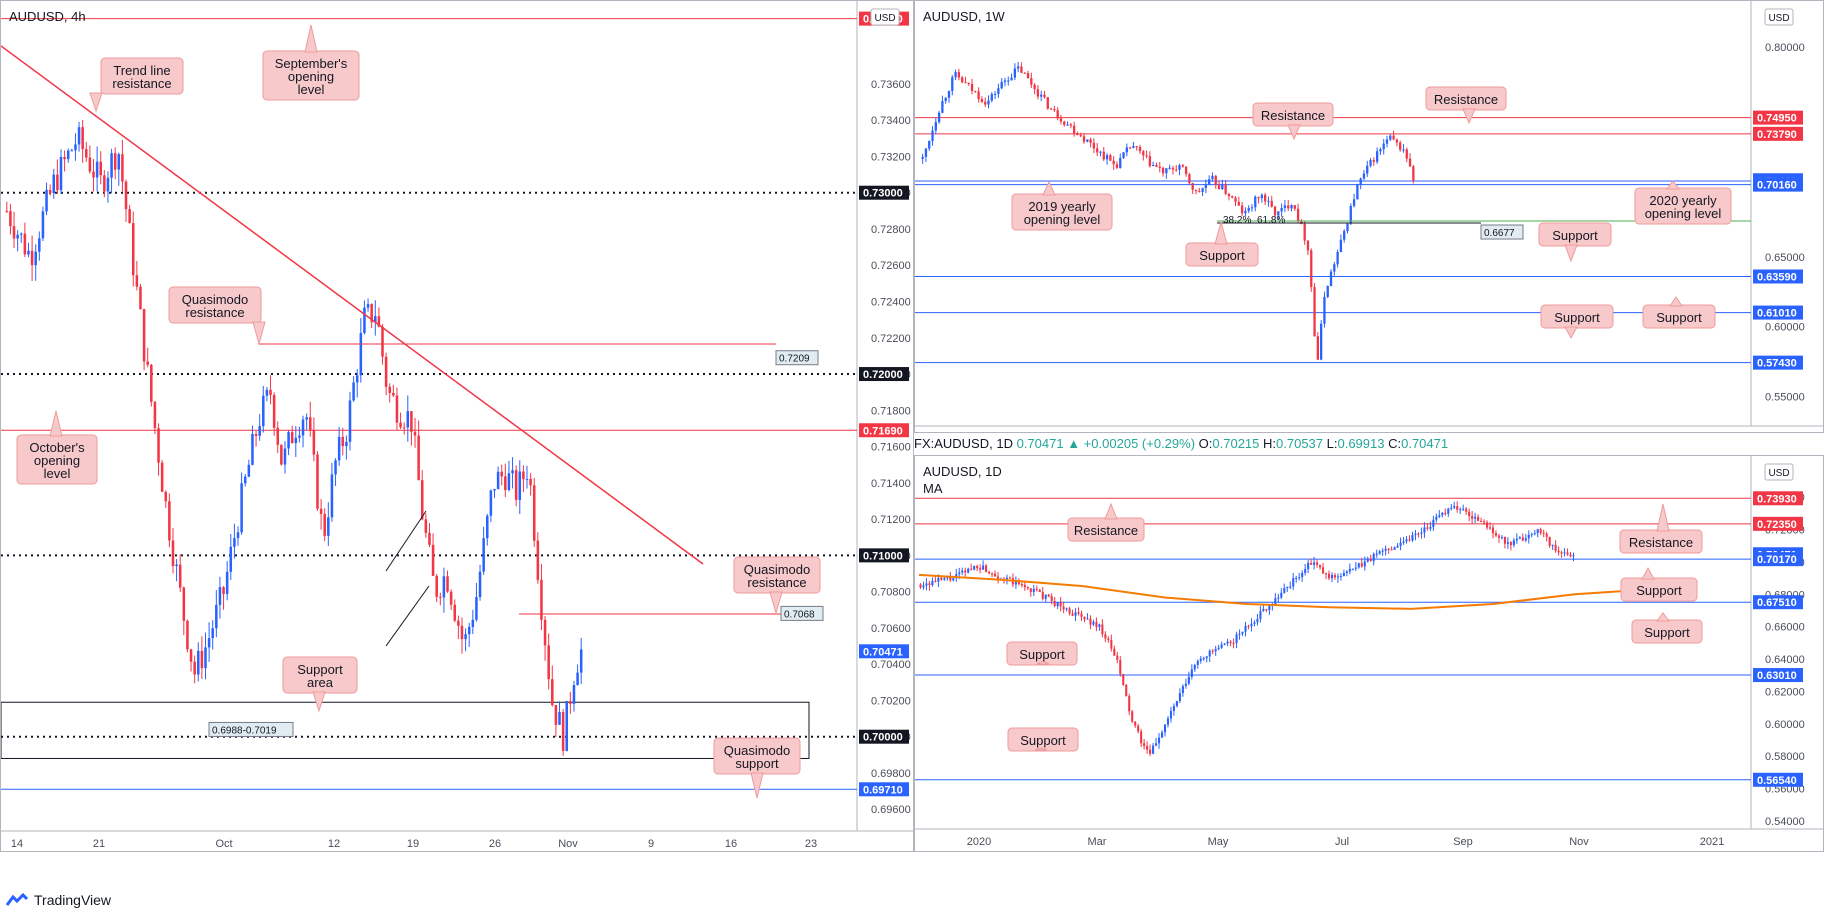  Describe the element at coordinates (891, 448) in the screenshot. I see `y-tick-label: 0.71600` at that location.